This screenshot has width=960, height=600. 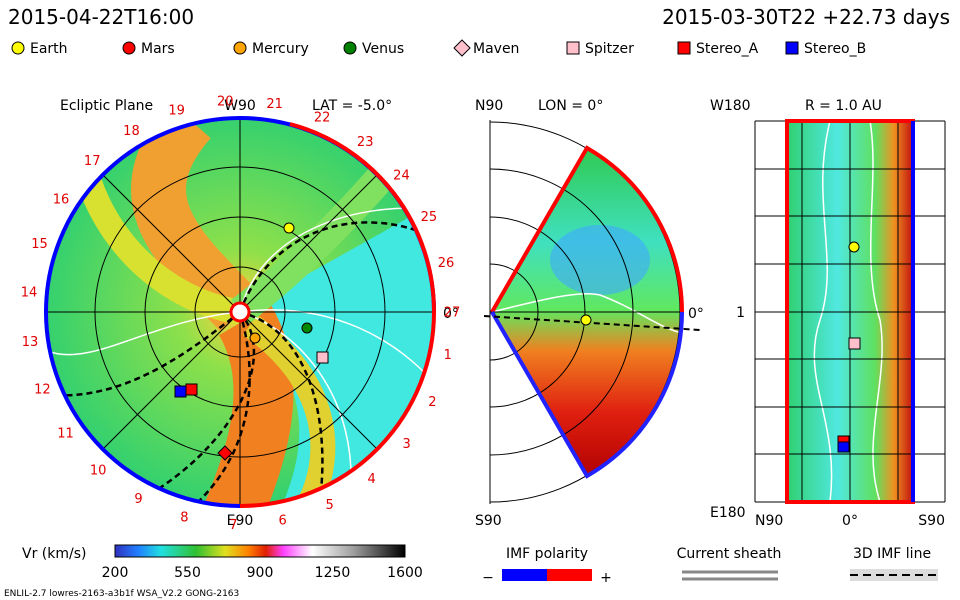 I want to click on radial-top: W180, so click(x=730, y=106).